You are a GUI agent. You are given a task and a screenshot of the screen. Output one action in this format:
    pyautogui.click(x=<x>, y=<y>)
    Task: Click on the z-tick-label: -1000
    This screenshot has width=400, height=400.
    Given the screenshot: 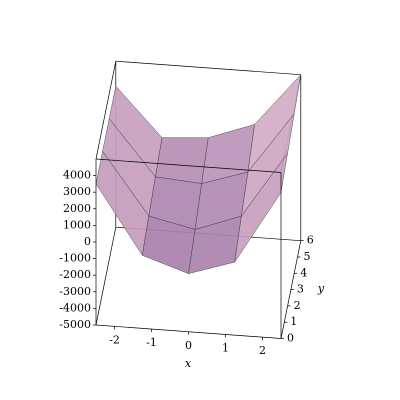 What is the action you would take?
    pyautogui.click(x=75, y=258)
    